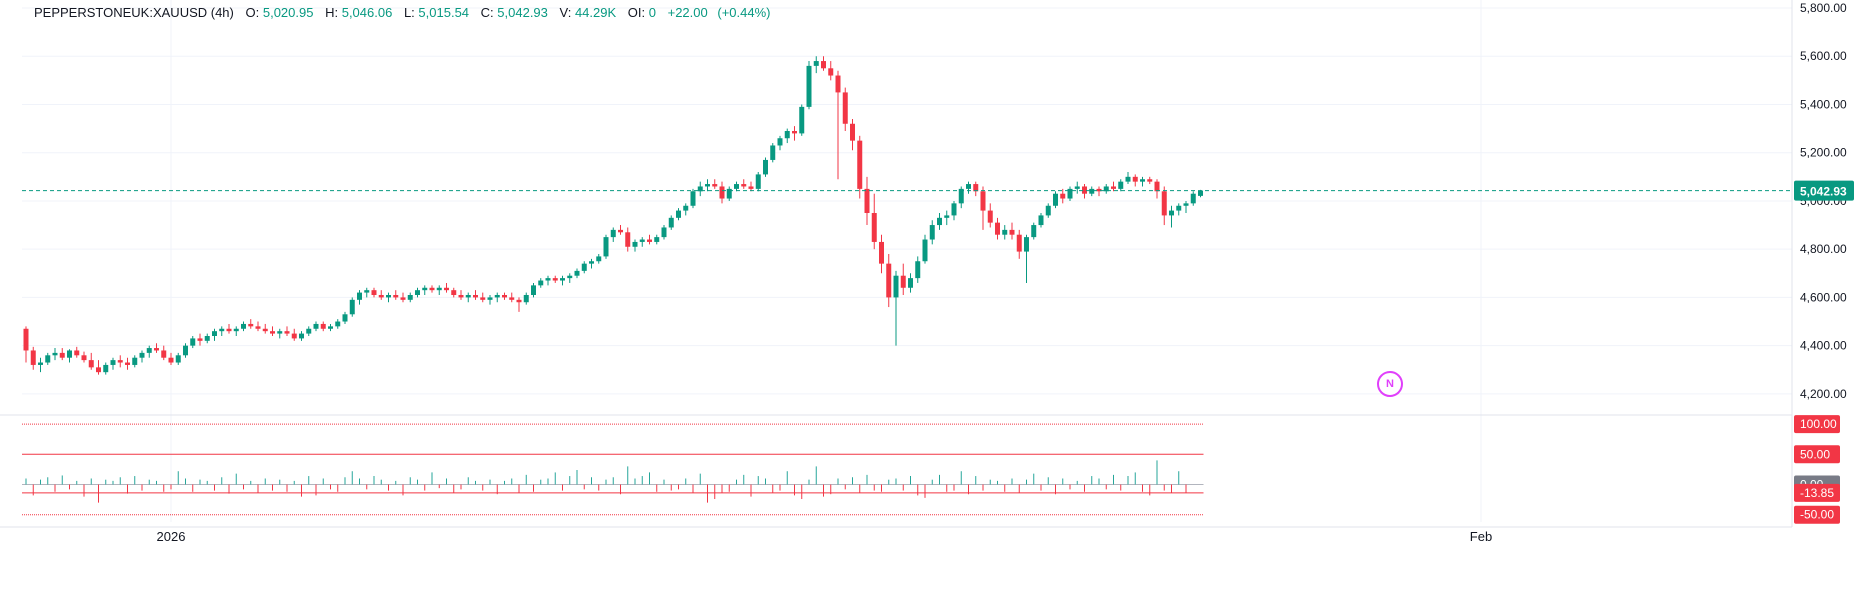  Describe the element at coordinates (444, 12) in the screenshot. I see `low-value: 5,015.54` at that location.